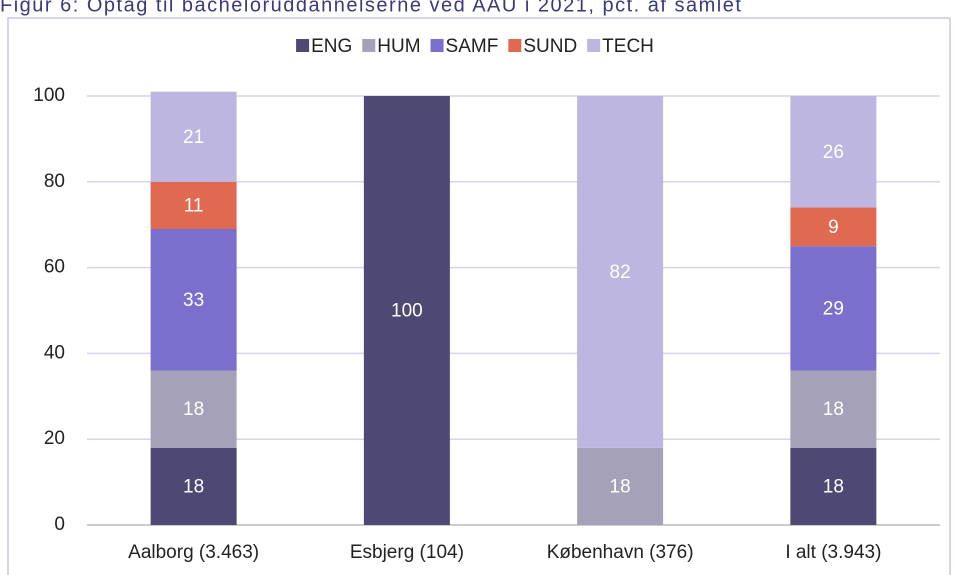 The width and height of the screenshot is (956, 575). Describe the element at coordinates (59, 524) in the screenshot. I see `y-tick-label: 0` at that location.